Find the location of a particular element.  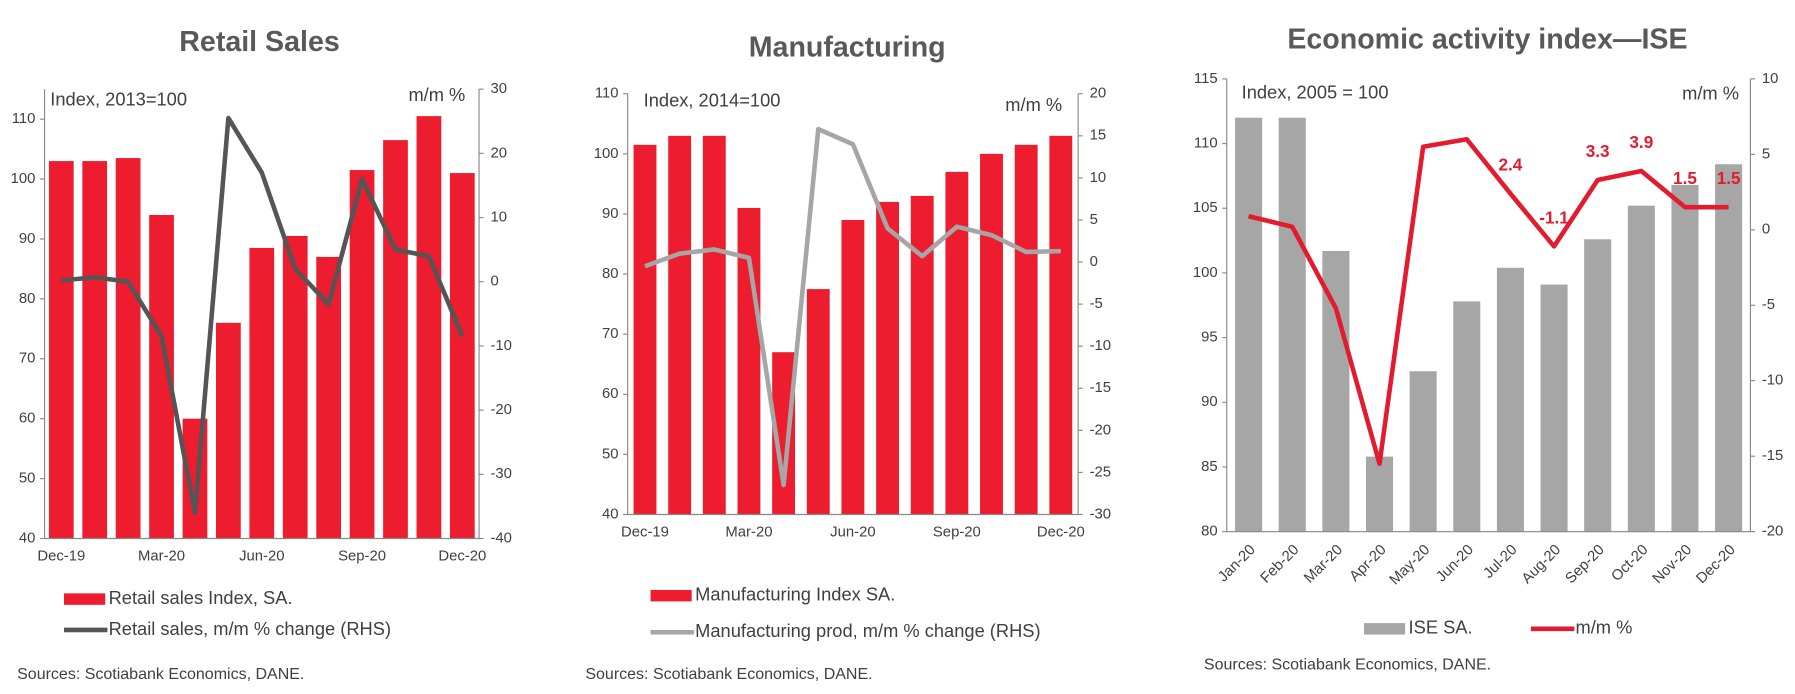

x-tick-label: Nov-20 is located at coordinates (1672, 564).